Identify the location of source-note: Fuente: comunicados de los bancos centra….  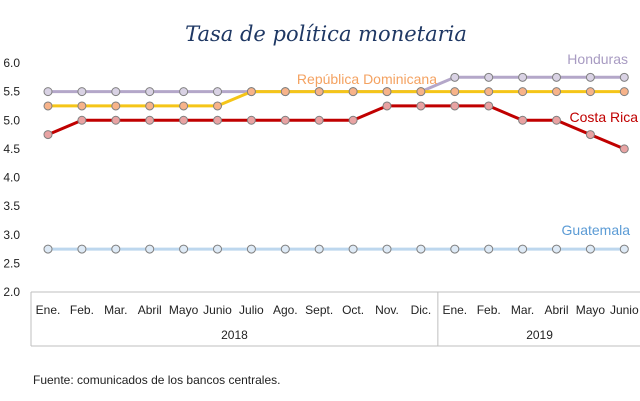
(157, 380).